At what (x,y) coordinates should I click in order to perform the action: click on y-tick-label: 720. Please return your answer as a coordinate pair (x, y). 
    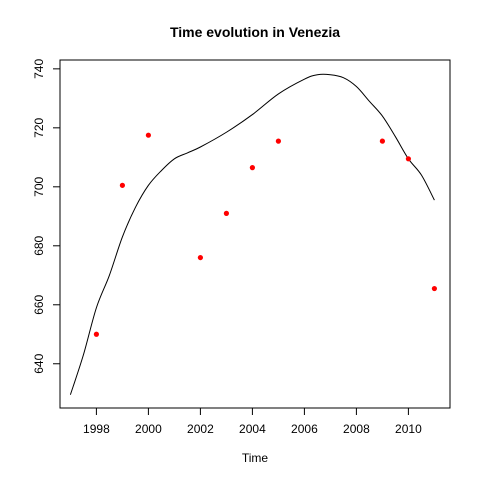
    Looking at the image, I should click on (39, 127).